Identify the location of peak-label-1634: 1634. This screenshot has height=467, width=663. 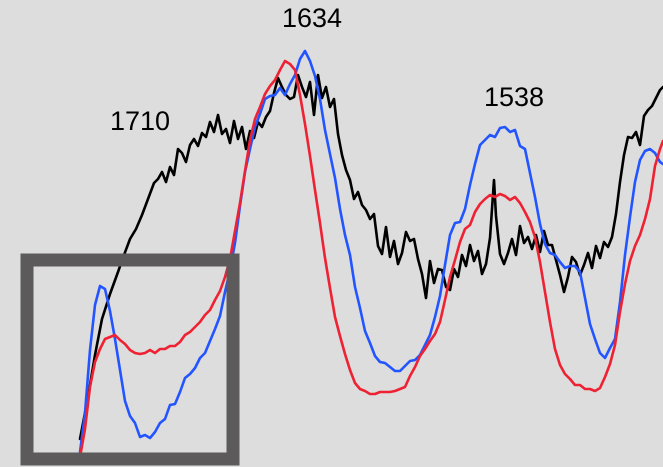
(312, 18).